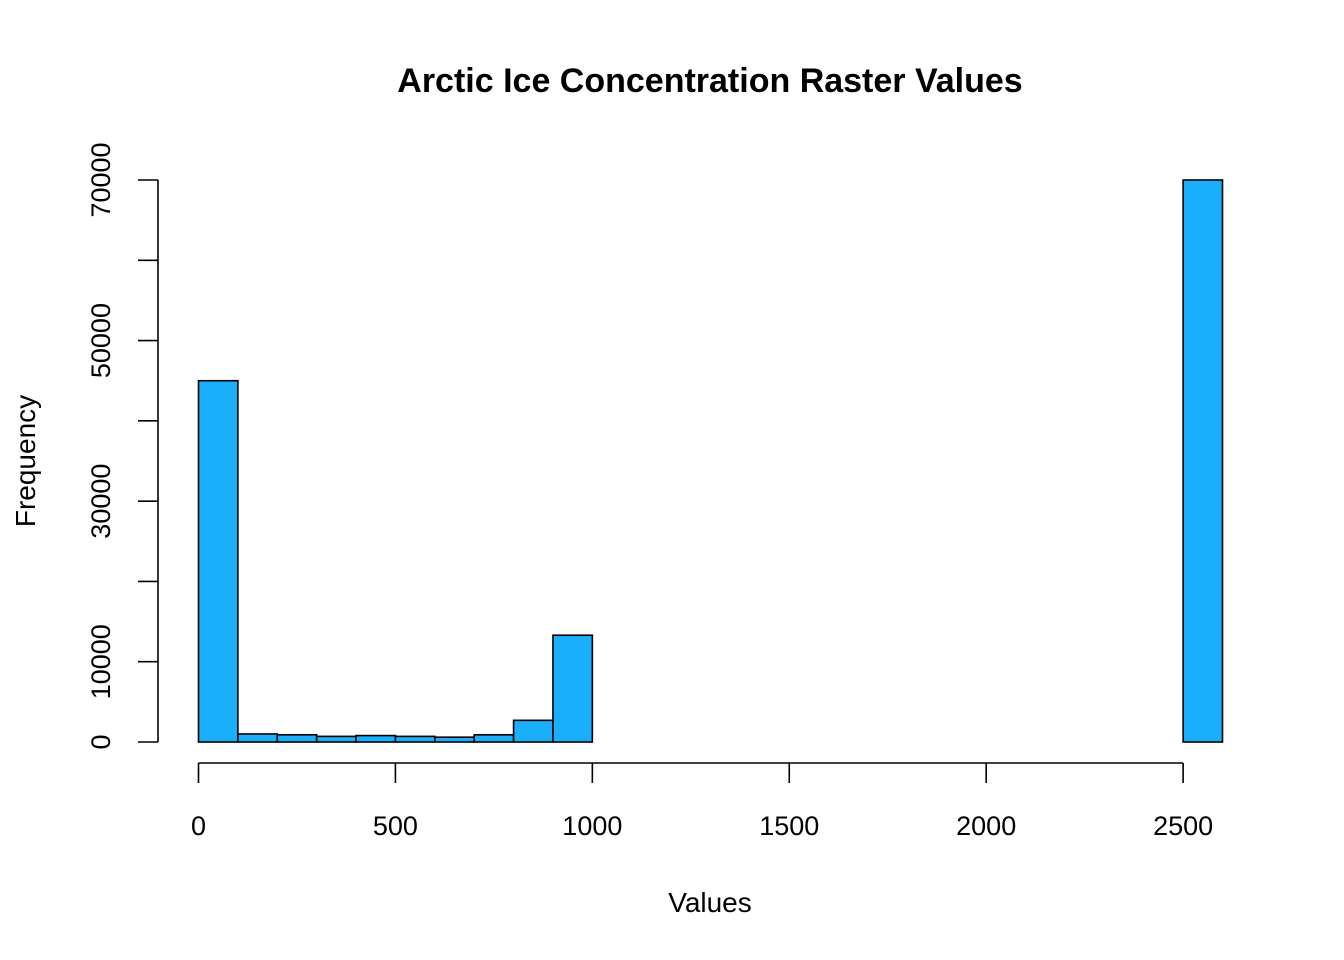  What do you see at coordinates (101, 741) in the screenshot?
I see `y-tick-label: 0` at bounding box center [101, 741].